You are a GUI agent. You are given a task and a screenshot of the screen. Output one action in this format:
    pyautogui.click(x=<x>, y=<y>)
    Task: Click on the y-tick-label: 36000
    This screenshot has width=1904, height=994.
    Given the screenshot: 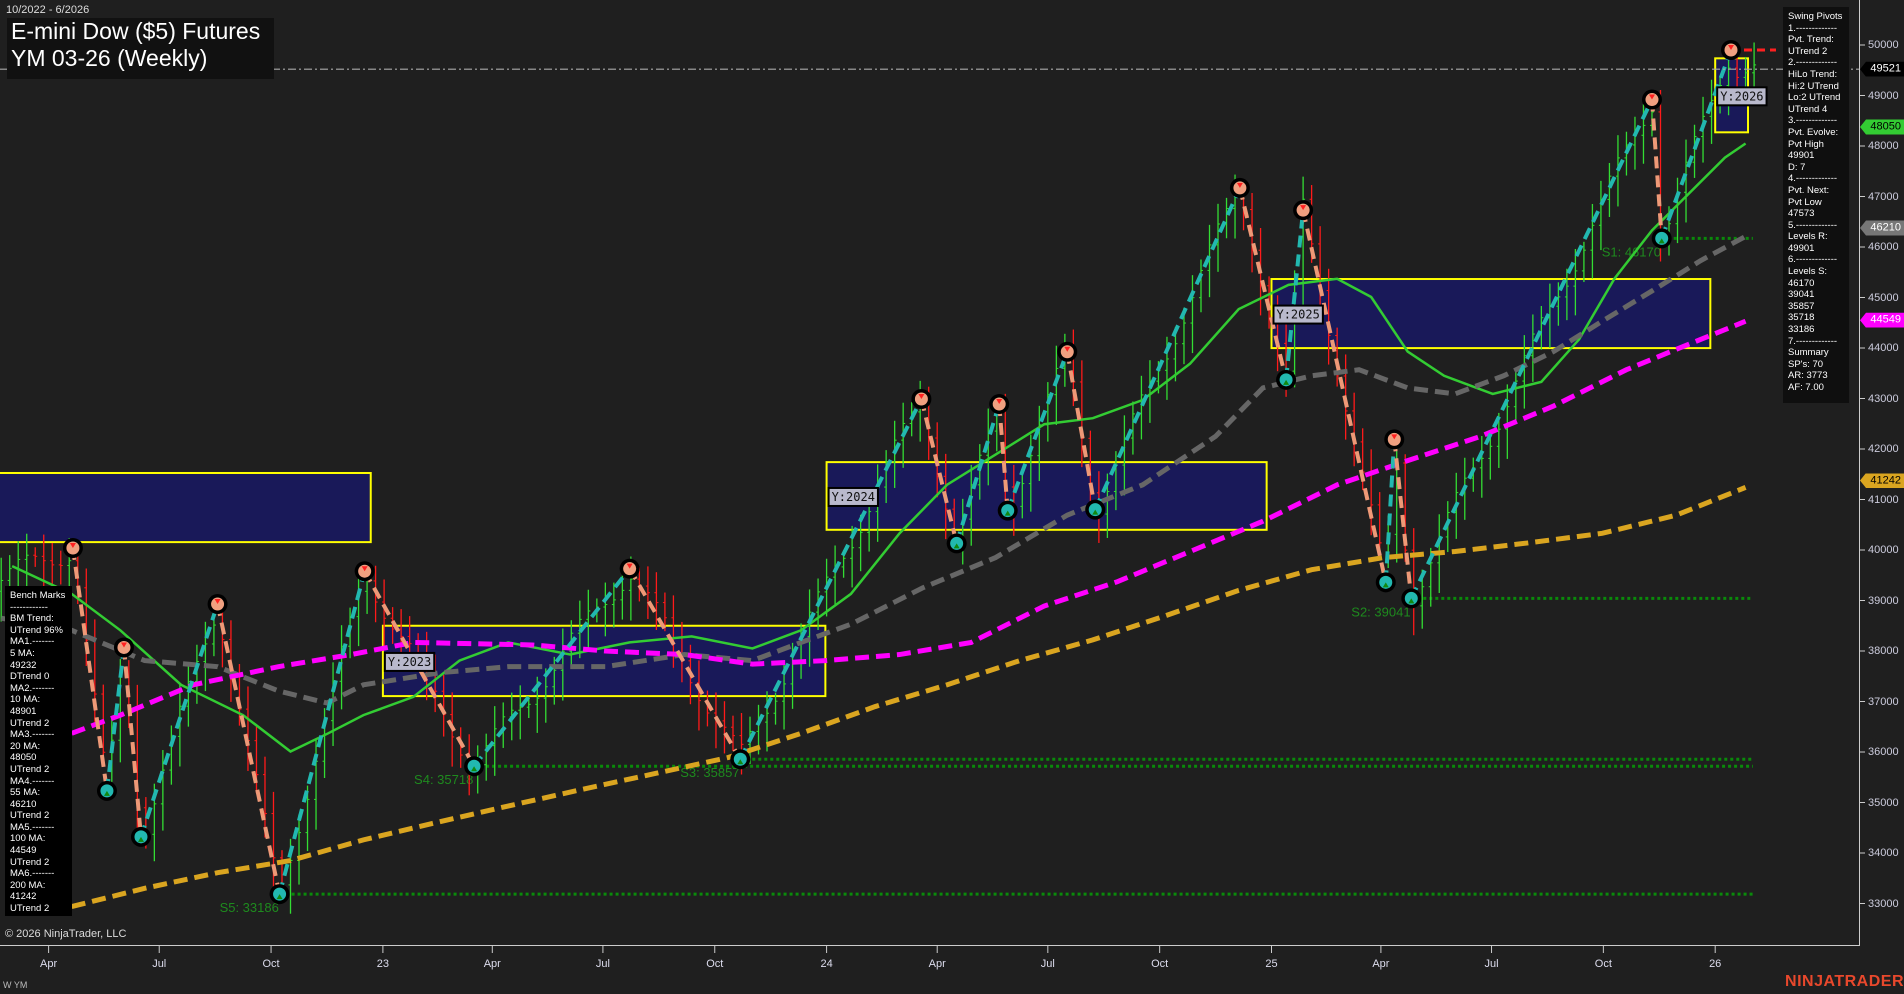 What is the action you would take?
    pyautogui.click(x=1883, y=752)
    